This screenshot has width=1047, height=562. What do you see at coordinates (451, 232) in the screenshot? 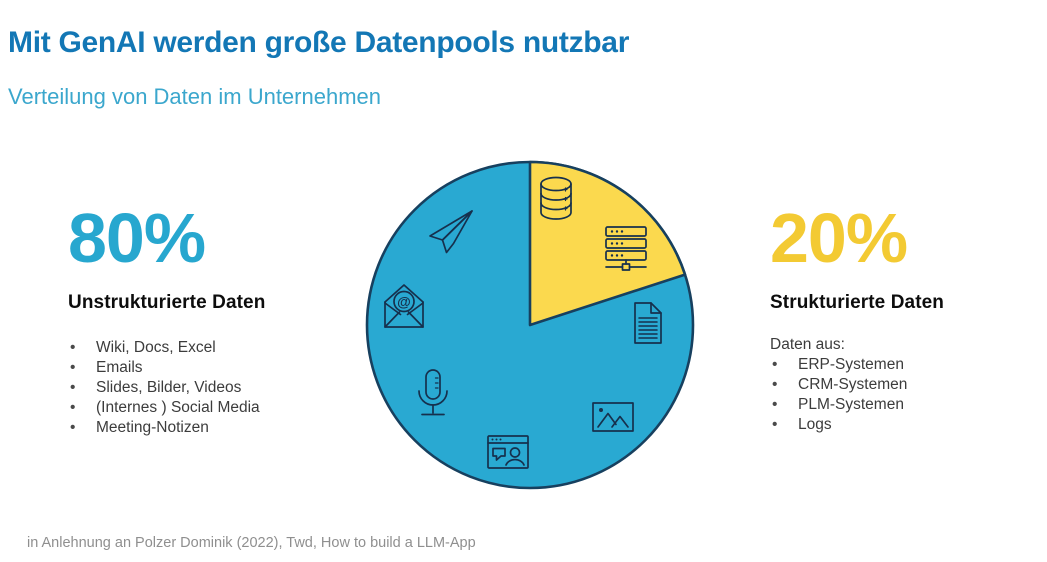
I see `paper-plane-icon` at bounding box center [451, 232].